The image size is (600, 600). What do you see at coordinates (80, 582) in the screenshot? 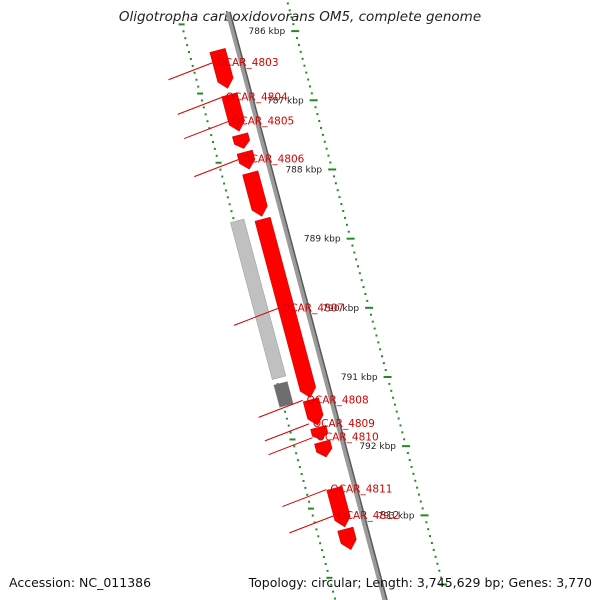
I see `accession-text: Accession: NC_011386` at bounding box center [80, 582].